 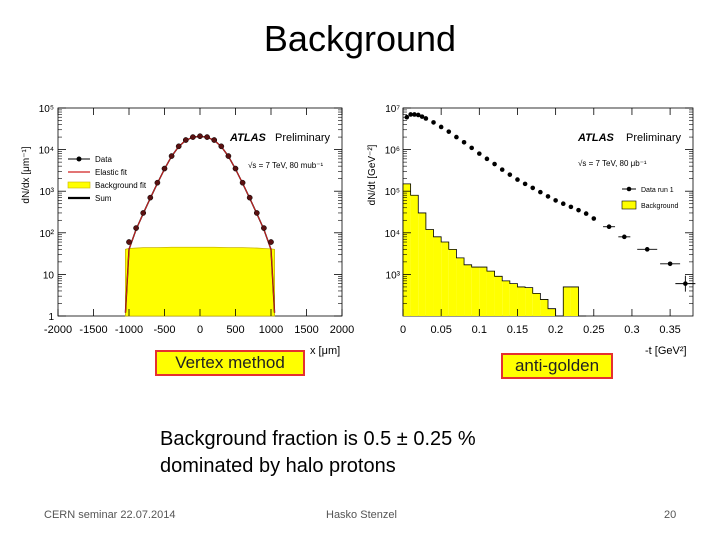 I want to click on legend-label: Data, so click(x=103, y=159).